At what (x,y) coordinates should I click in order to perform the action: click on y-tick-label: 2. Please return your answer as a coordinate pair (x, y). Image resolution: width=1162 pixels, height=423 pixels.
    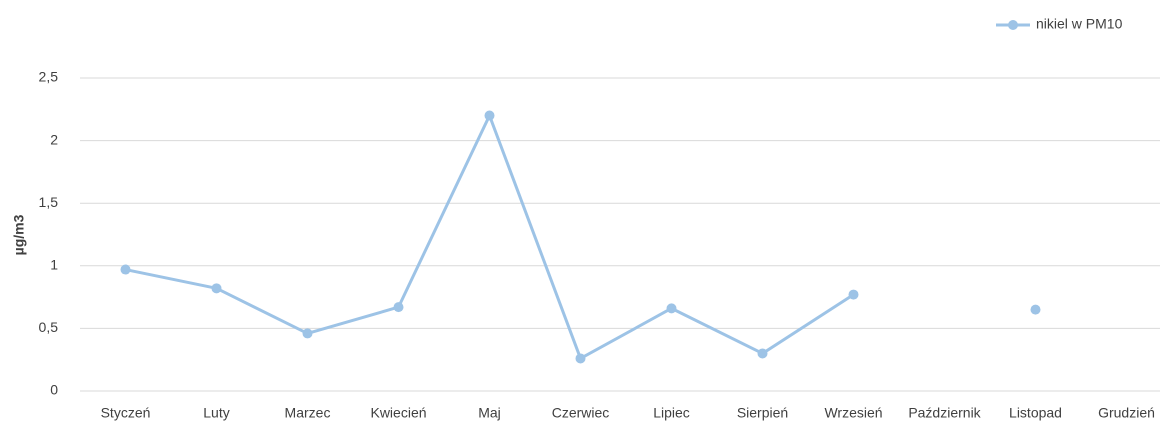
    Looking at the image, I should click on (54, 139).